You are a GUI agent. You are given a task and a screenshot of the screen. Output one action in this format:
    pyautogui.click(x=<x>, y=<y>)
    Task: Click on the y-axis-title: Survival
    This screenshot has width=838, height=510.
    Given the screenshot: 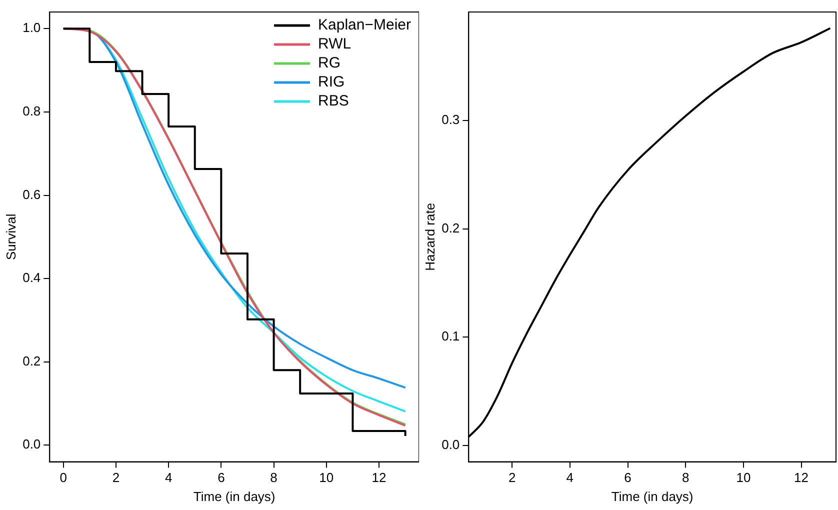 What is the action you would take?
    pyautogui.click(x=10, y=237)
    